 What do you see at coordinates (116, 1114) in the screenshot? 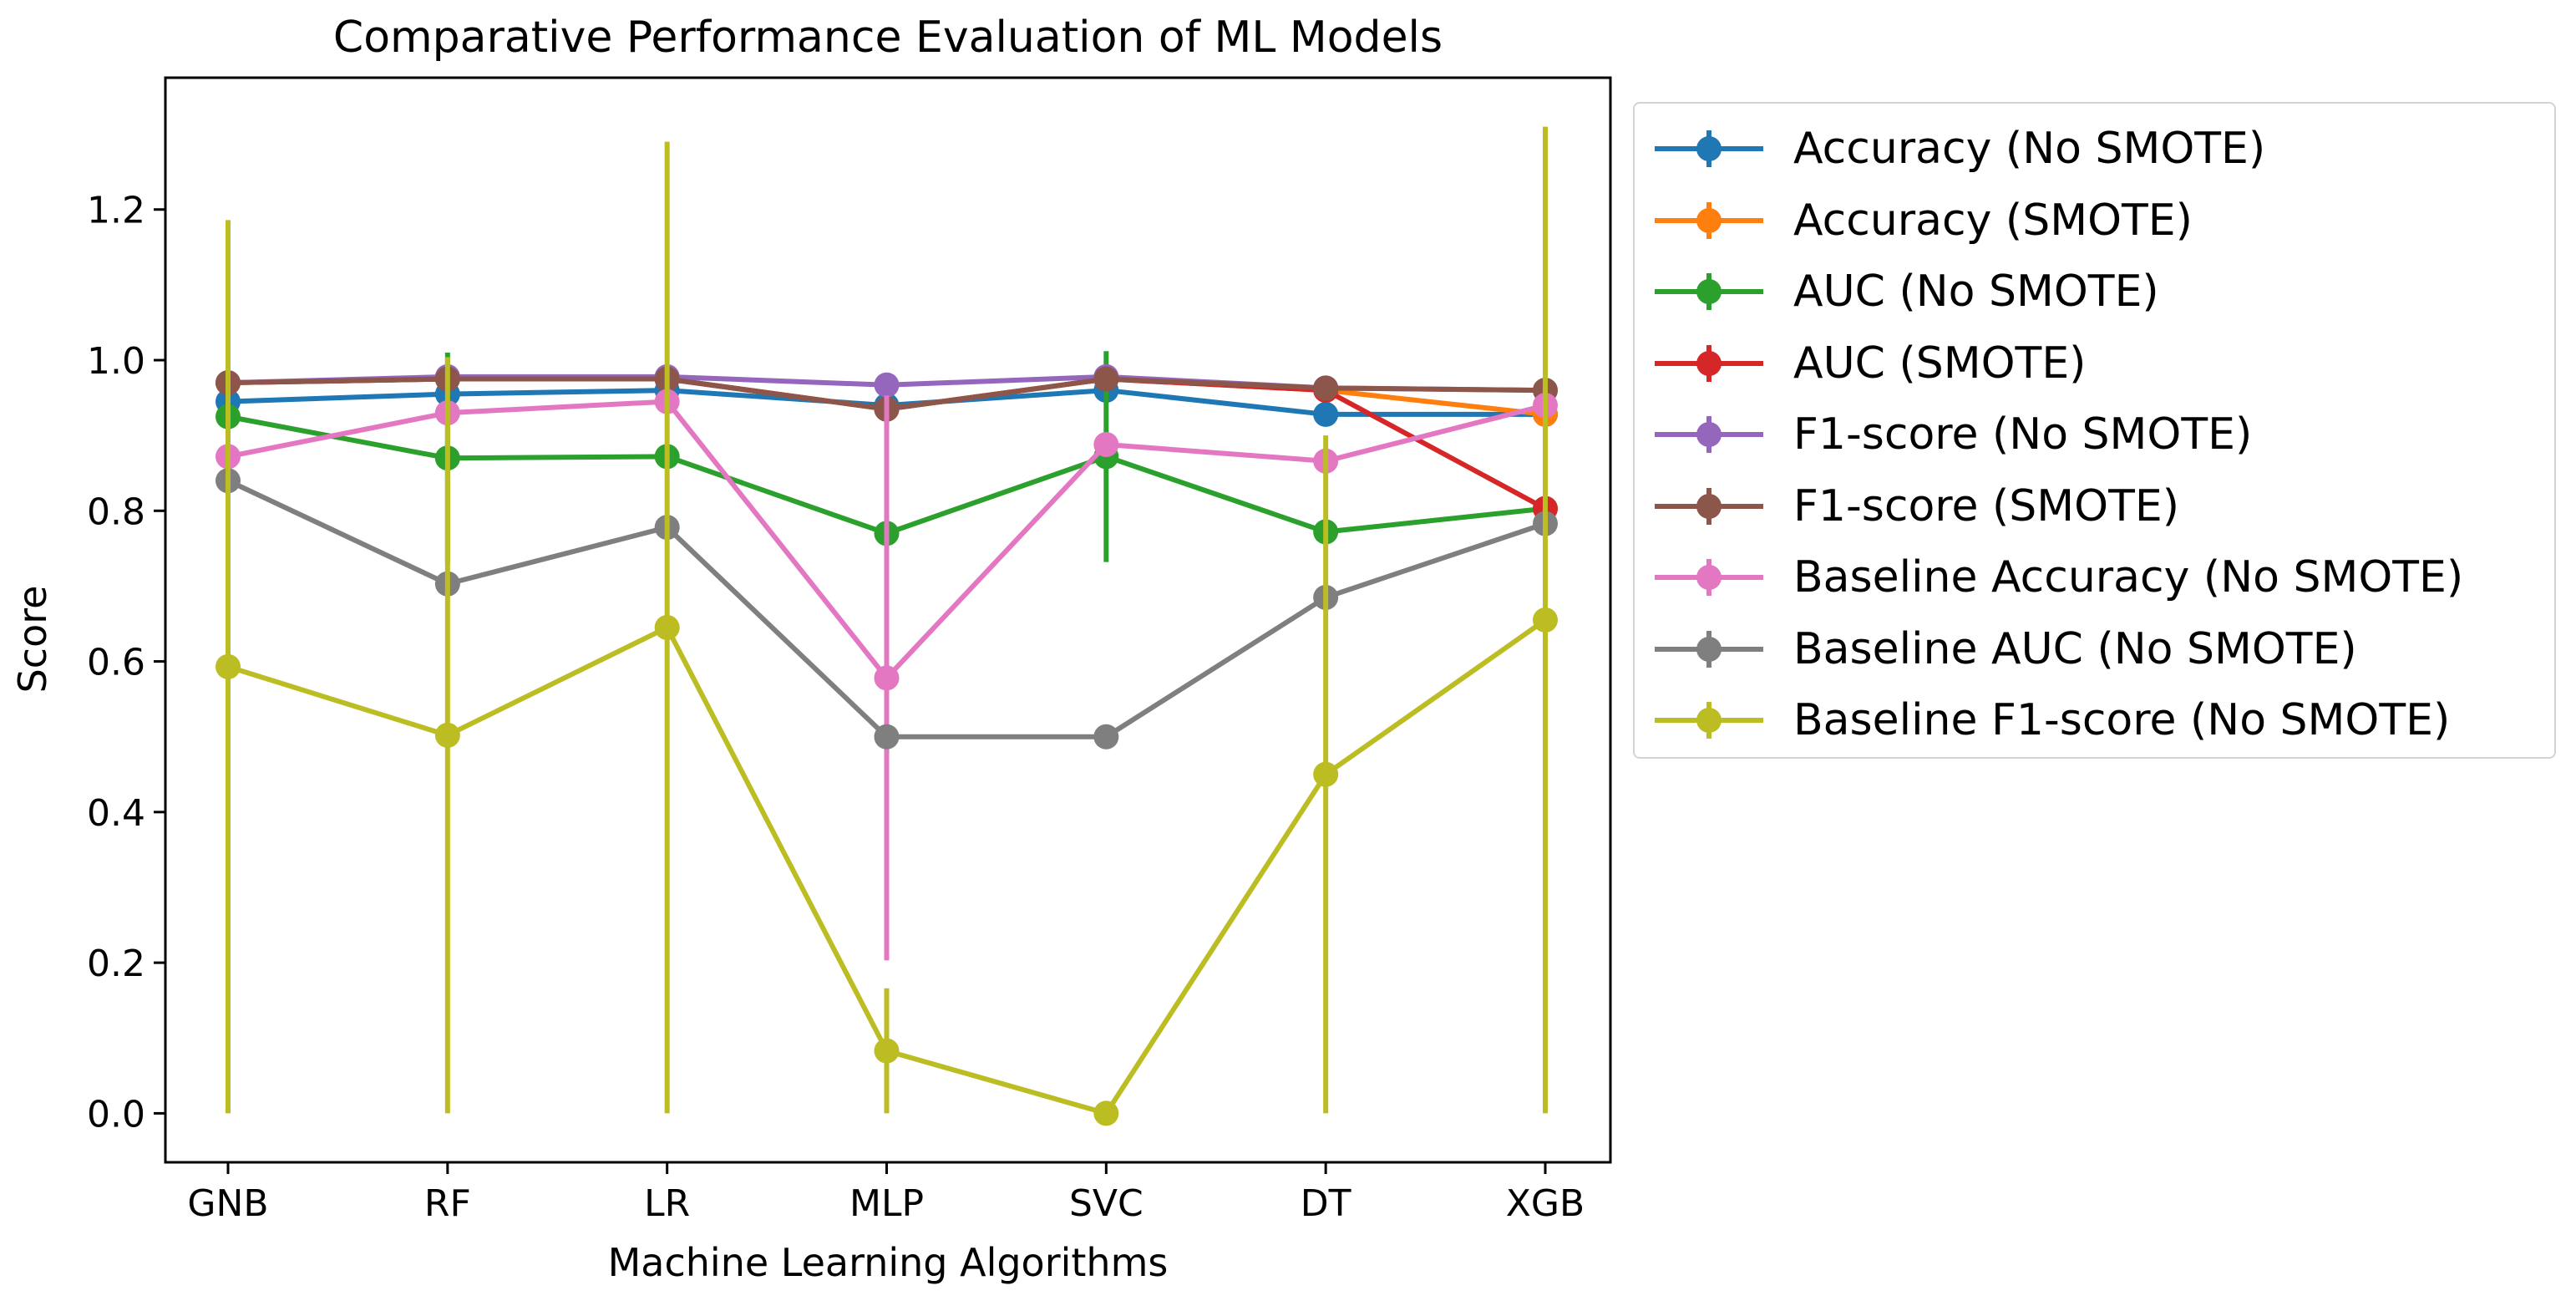
I see `y-tick-label: 0.0` at bounding box center [116, 1114].